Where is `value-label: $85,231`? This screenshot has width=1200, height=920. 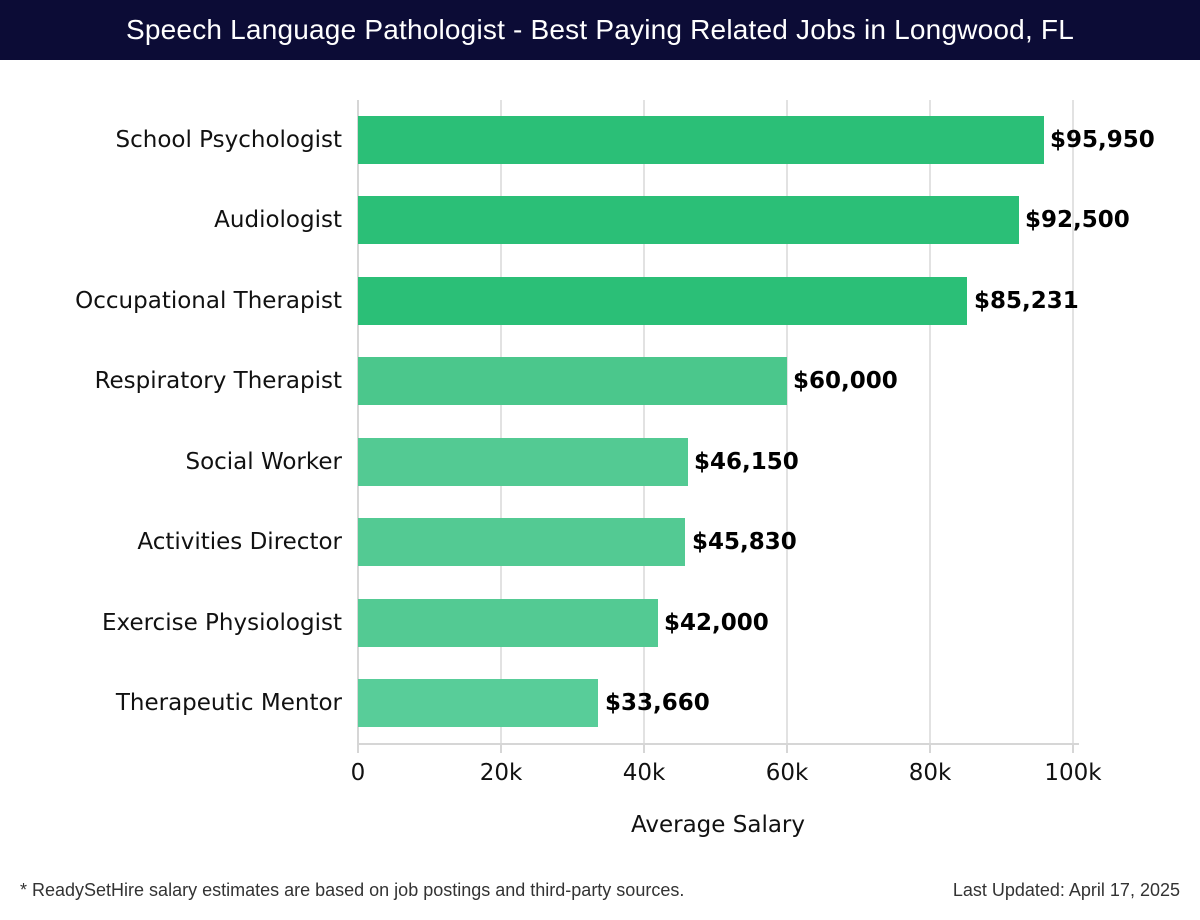
value-label: $85,231 is located at coordinates (1026, 301).